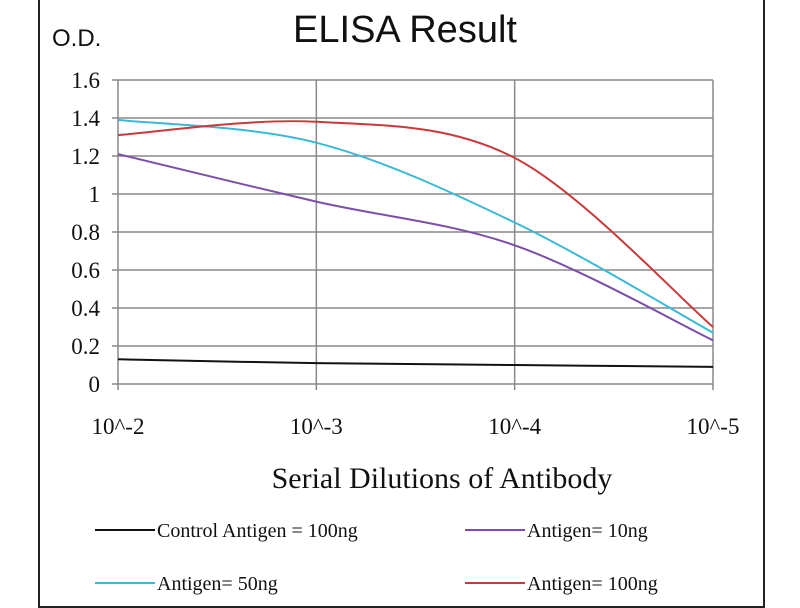  Describe the element at coordinates (118, 426) in the screenshot. I see `x-tick-label: 10^-2` at that location.